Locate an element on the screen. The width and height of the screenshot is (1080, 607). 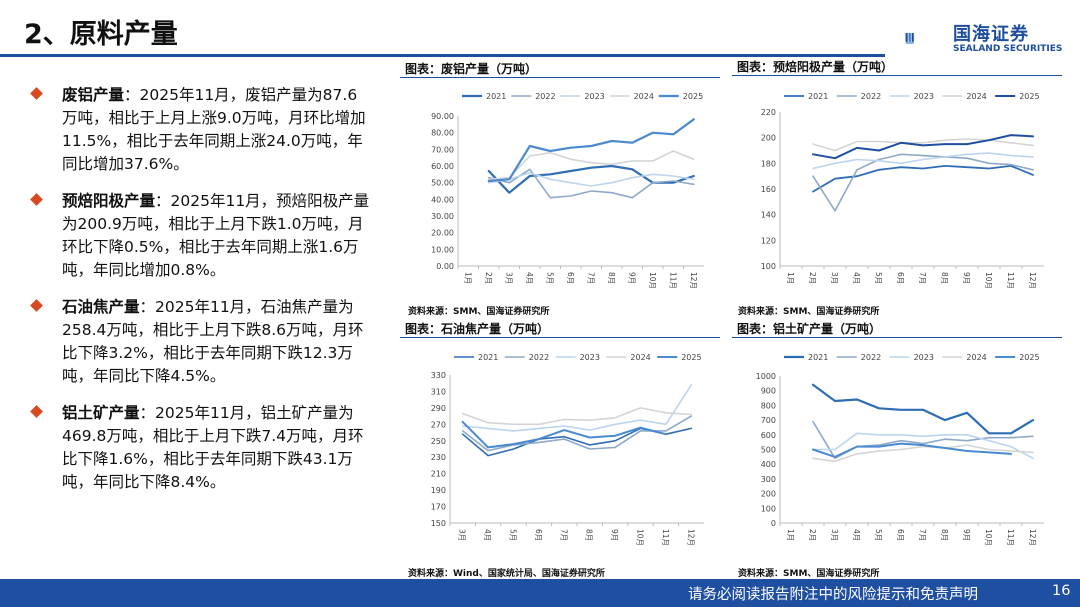
y-tick-label: 170 is located at coordinates (438, 507).